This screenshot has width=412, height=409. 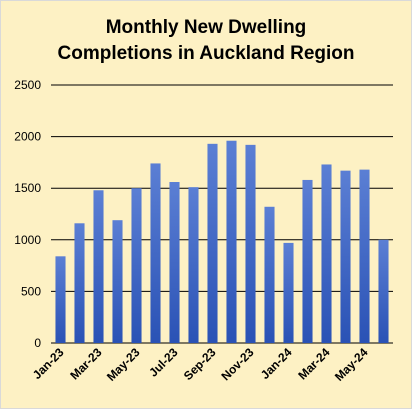 What do you see at coordinates (163, 362) in the screenshot?
I see `x-tick-label: Jul-23` at bounding box center [163, 362].